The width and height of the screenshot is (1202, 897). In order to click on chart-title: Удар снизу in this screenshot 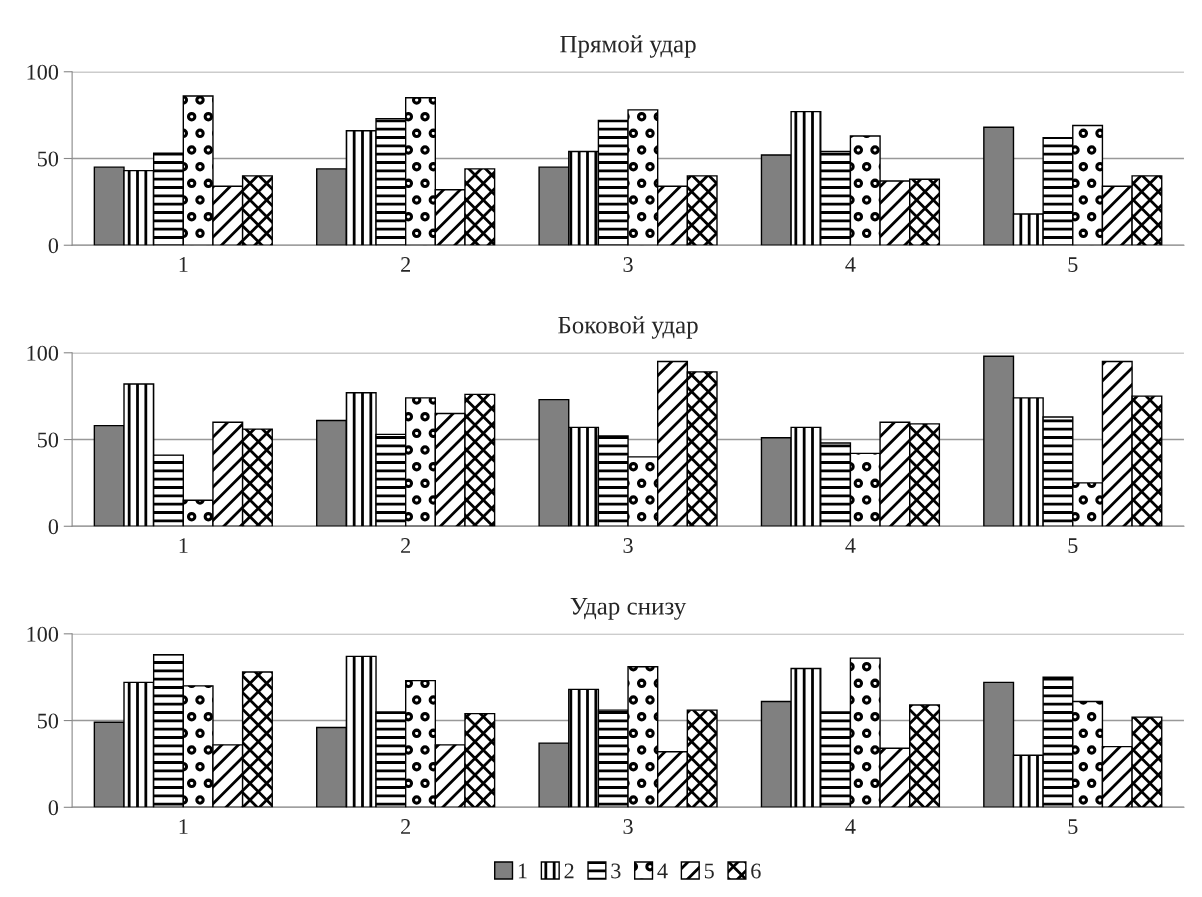, I will do `click(628, 609)`.